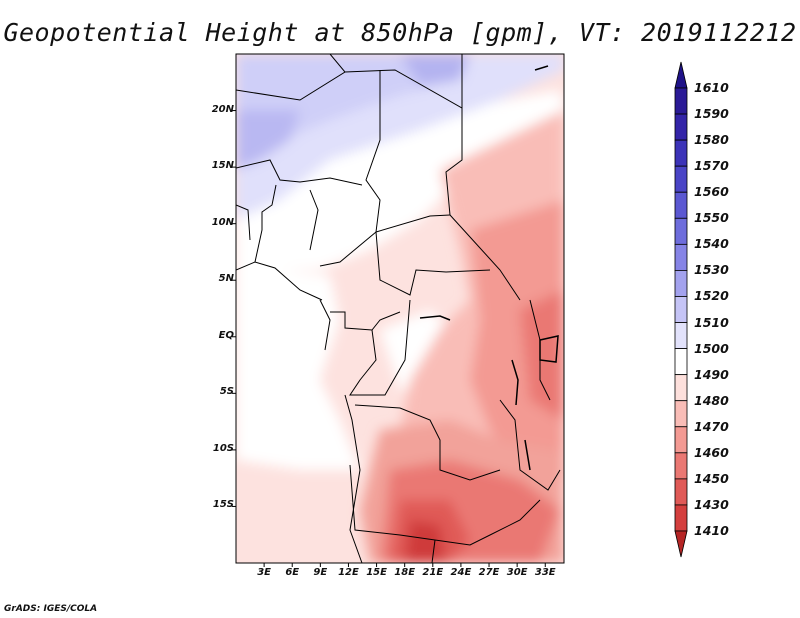 The height and width of the screenshot is (618, 800). What do you see at coordinates (461, 572) in the screenshot?
I see `lon-tick-label: 24E` at bounding box center [461, 572].